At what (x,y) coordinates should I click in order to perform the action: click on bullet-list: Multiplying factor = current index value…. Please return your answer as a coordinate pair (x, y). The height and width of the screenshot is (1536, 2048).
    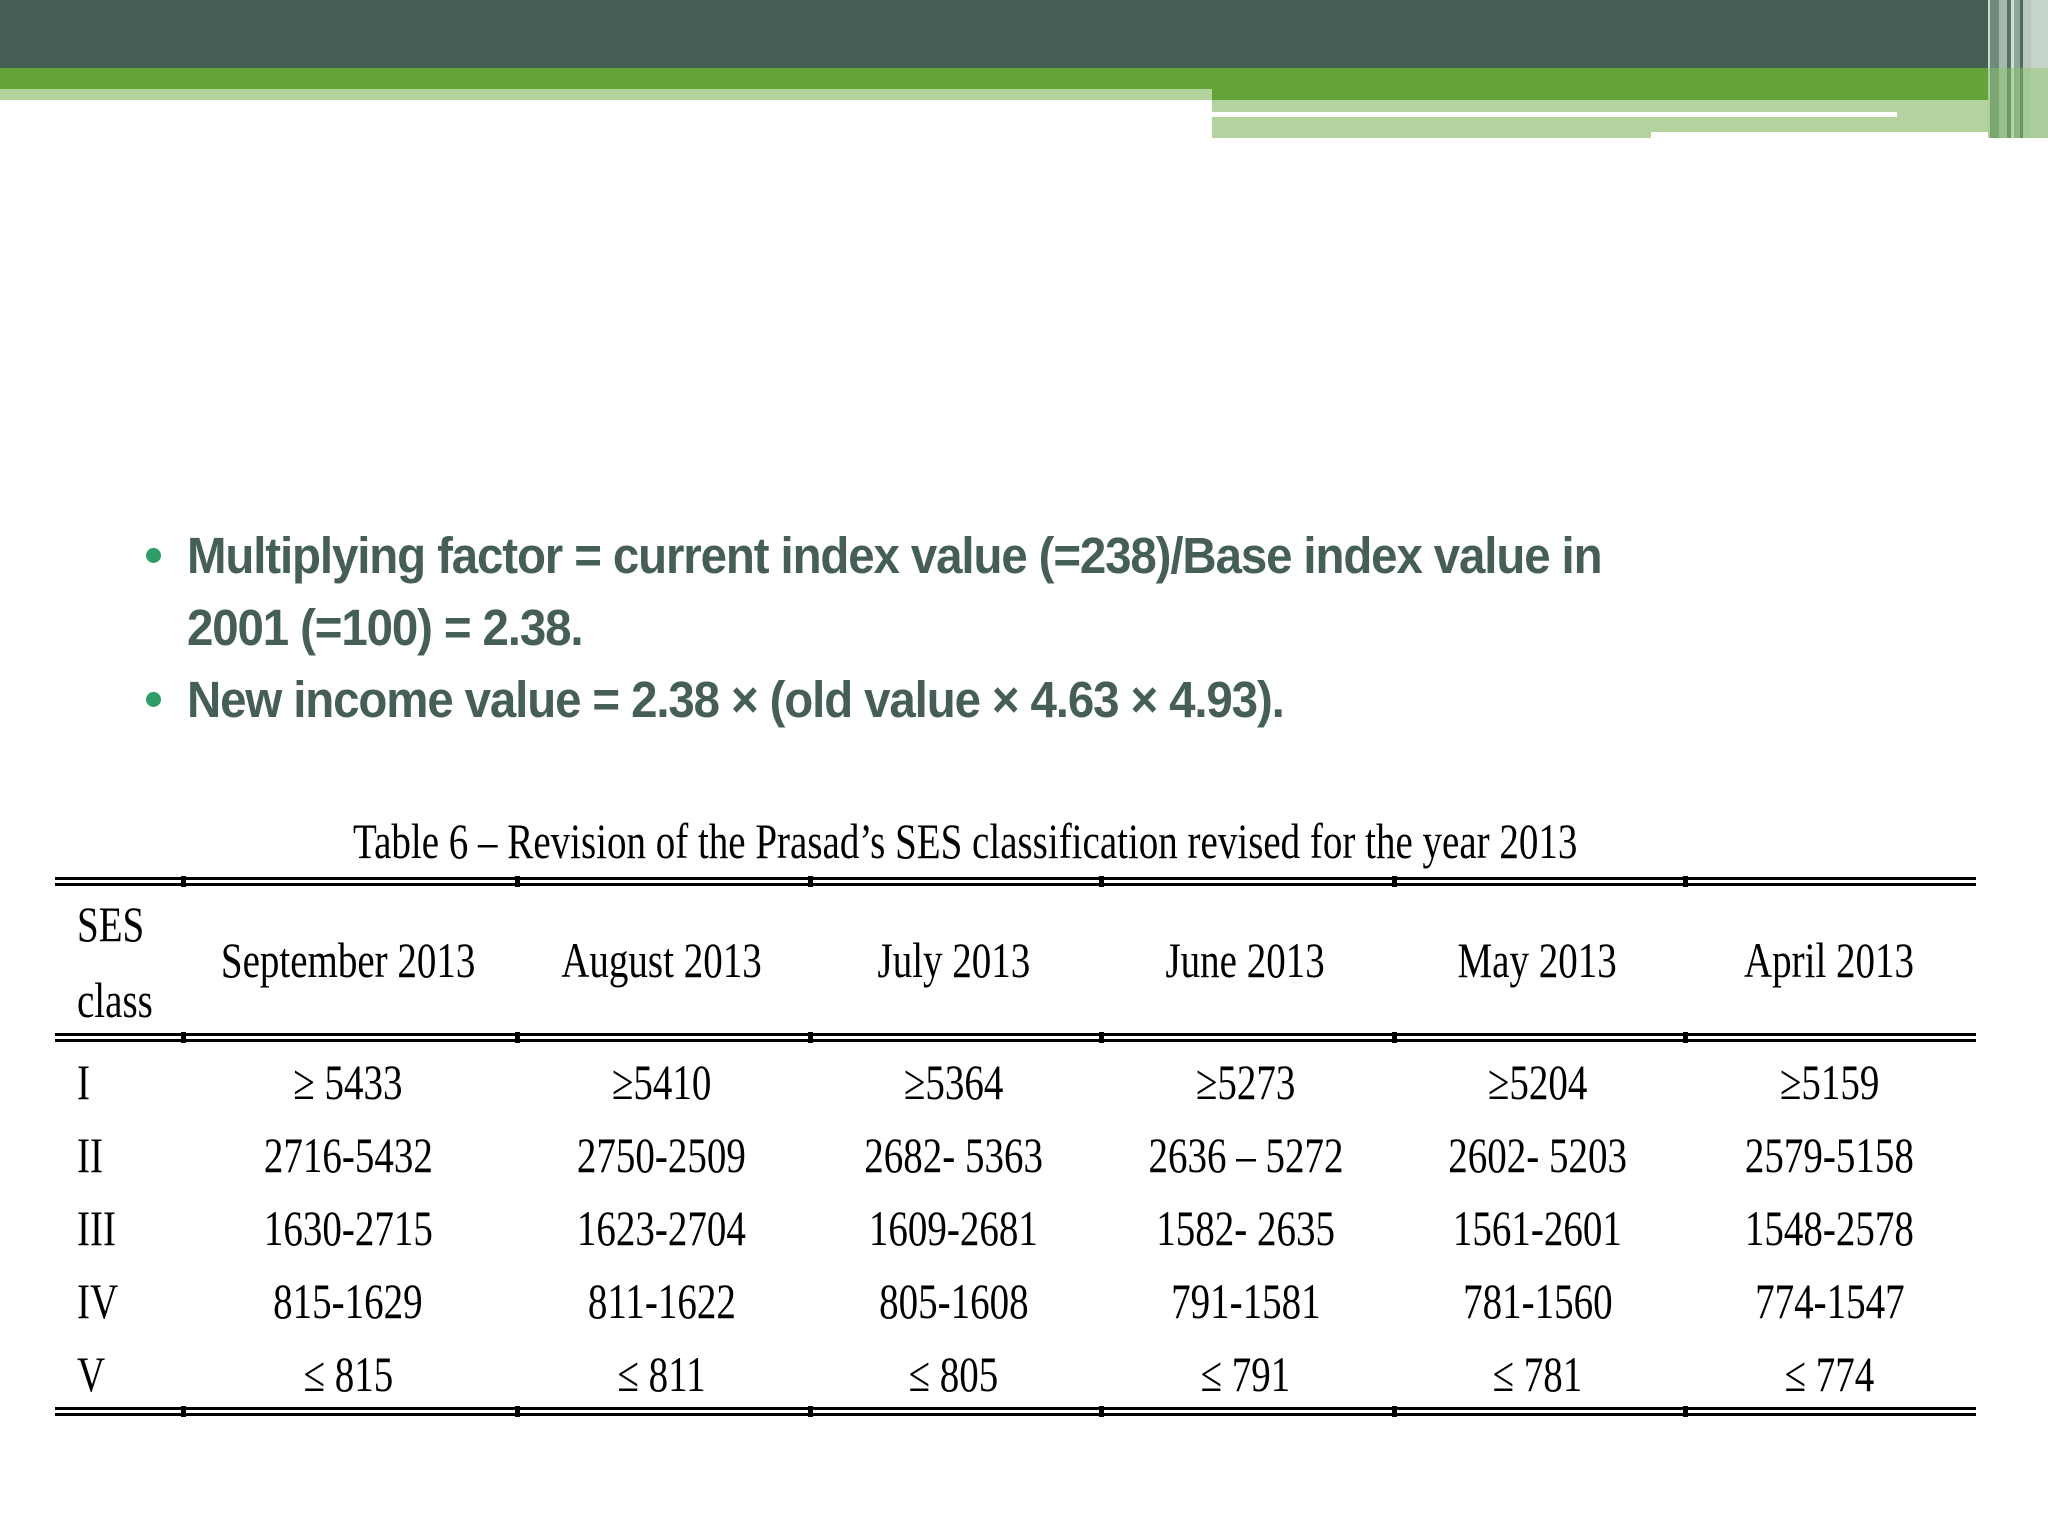
    Looking at the image, I should click on (1050, 628).